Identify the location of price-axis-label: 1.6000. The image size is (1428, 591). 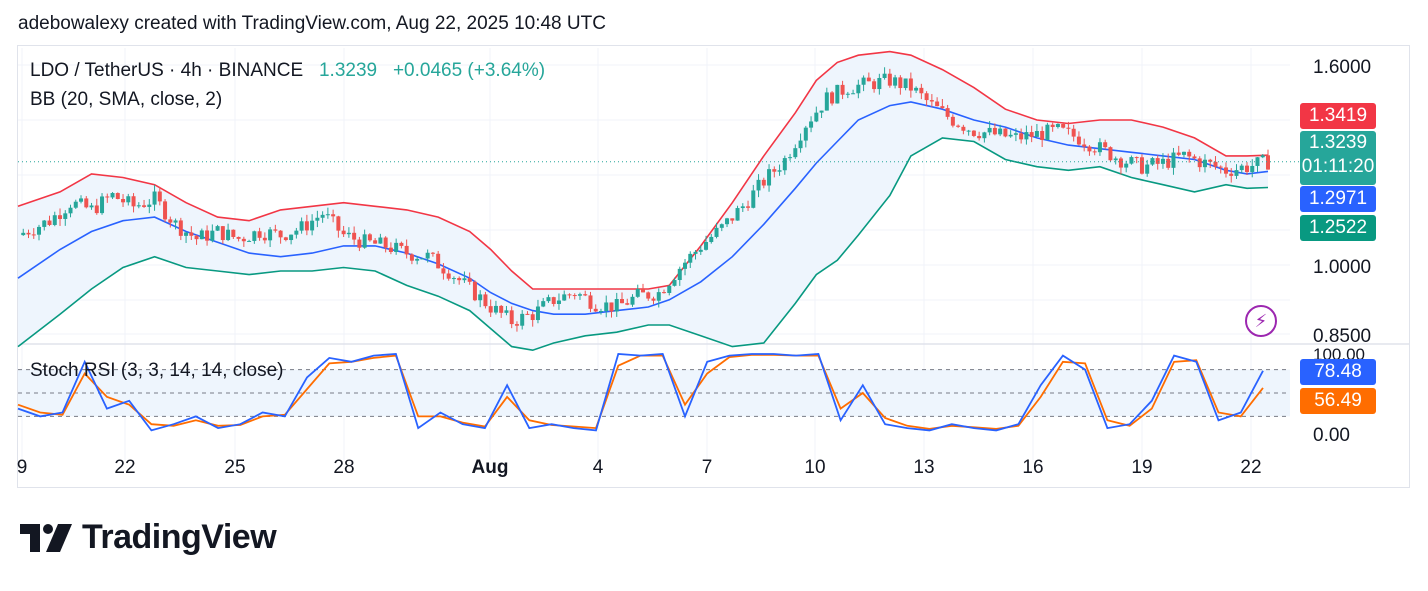
(1342, 67).